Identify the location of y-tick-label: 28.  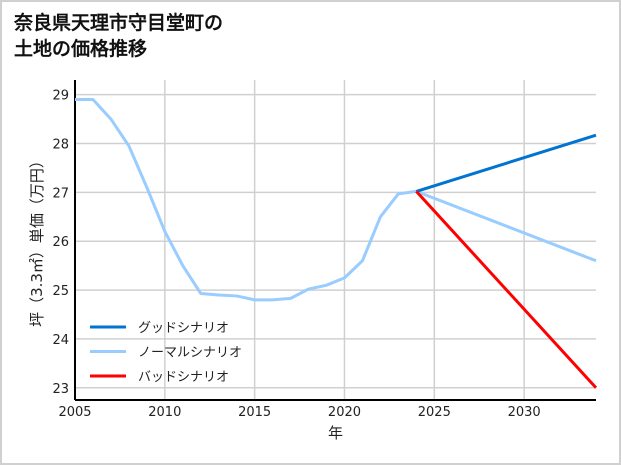
(60, 145).